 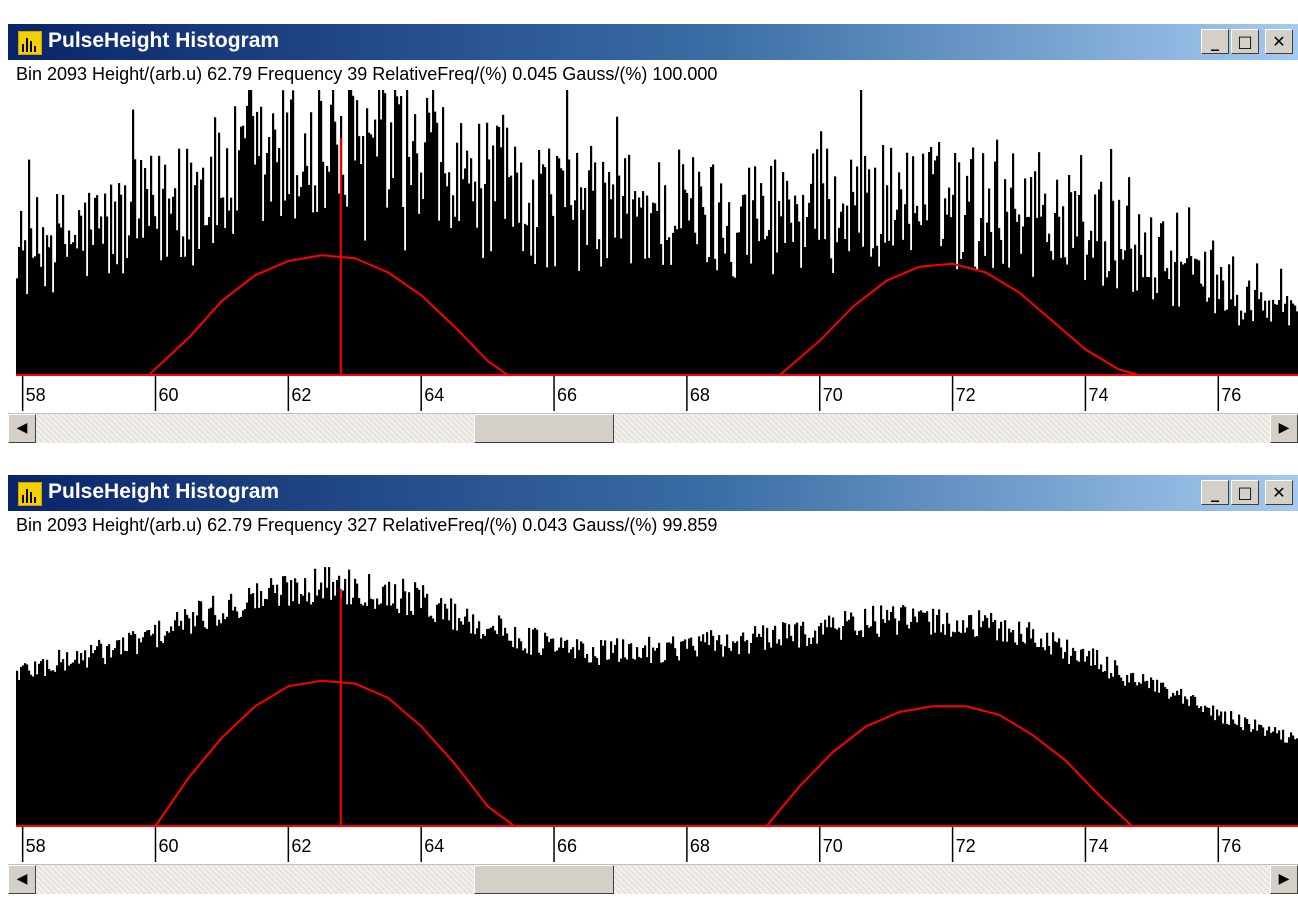 What do you see at coordinates (567, 846) in the screenshot?
I see `x-tick-label: 66` at bounding box center [567, 846].